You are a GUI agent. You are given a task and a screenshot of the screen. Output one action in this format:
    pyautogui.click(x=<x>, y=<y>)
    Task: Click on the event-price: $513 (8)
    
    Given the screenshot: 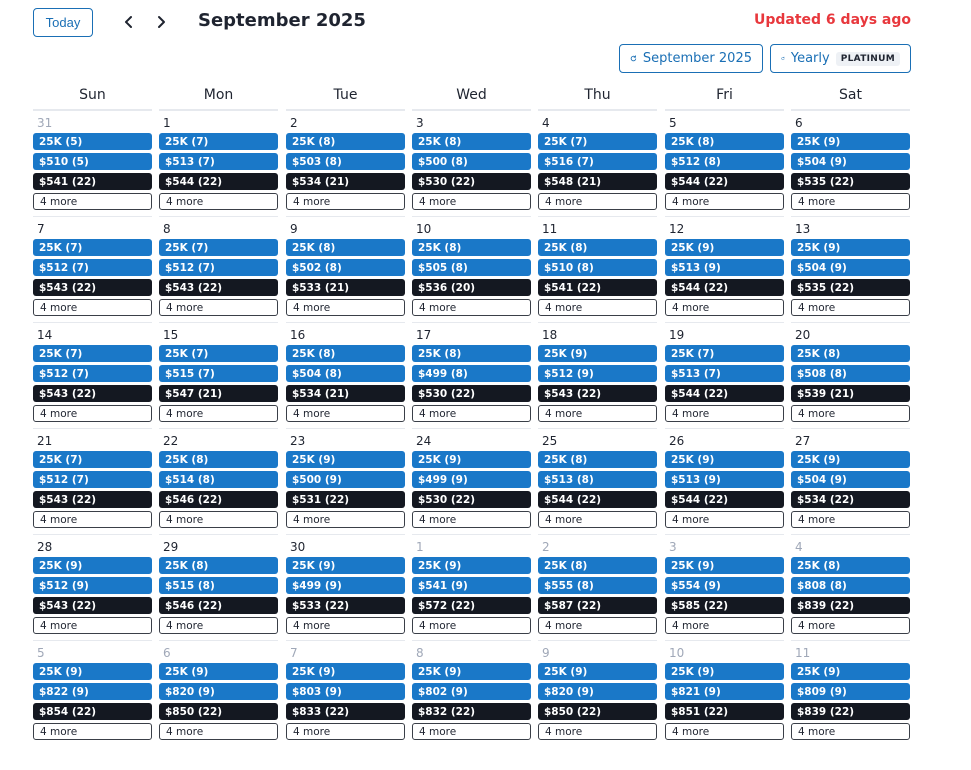 What is the action you would take?
    pyautogui.click(x=597, y=479)
    